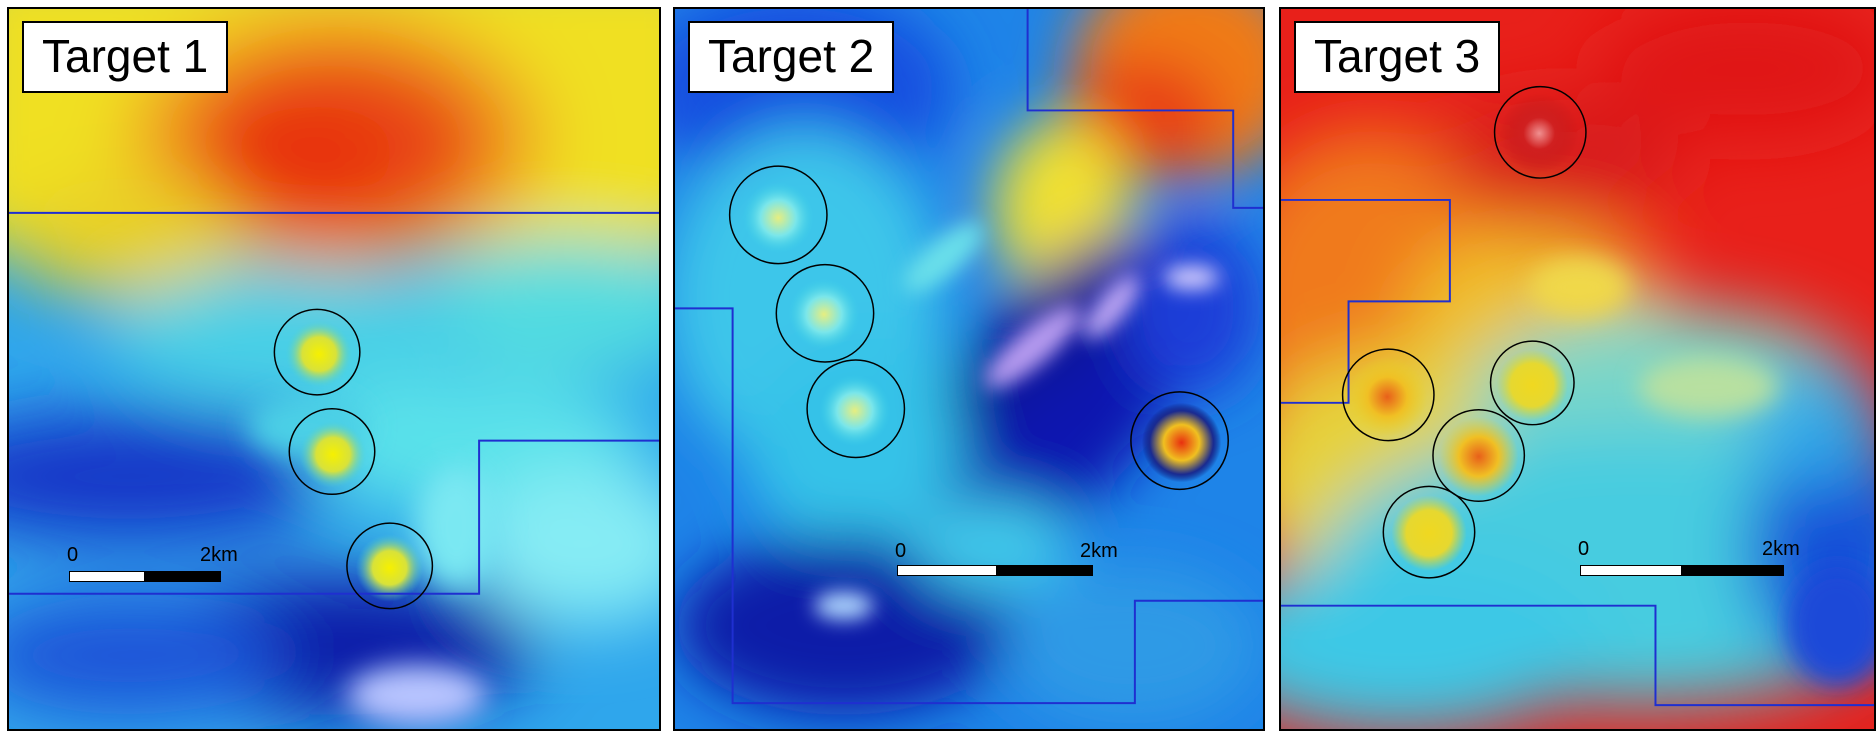 This screenshot has height=731, width=1876. Describe the element at coordinates (1397, 57) in the screenshot. I see `panel-title: Target 3` at that location.